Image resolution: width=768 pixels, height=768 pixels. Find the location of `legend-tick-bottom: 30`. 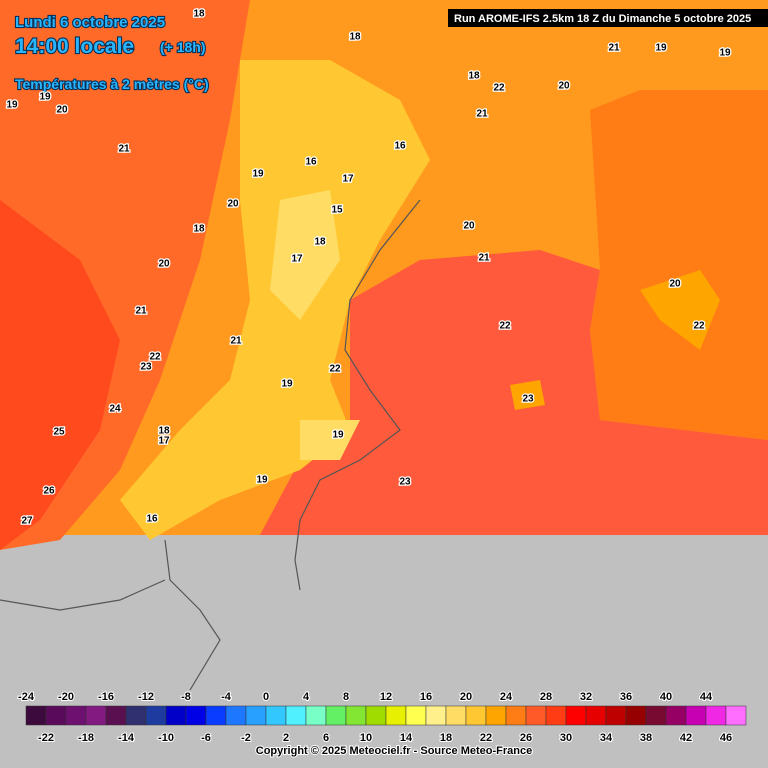

legend-tick-bottom: 30 is located at coordinates (566, 738).